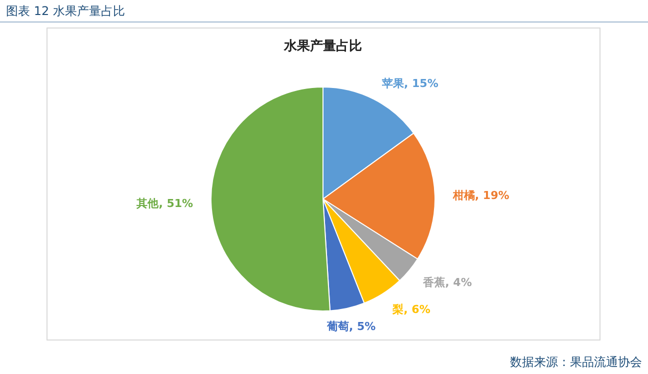 The width and height of the screenshot is (648, 374). Describe the element at coordinates (463, 195) in the screenshot. I see `slice-label: 柑橘` at that location.